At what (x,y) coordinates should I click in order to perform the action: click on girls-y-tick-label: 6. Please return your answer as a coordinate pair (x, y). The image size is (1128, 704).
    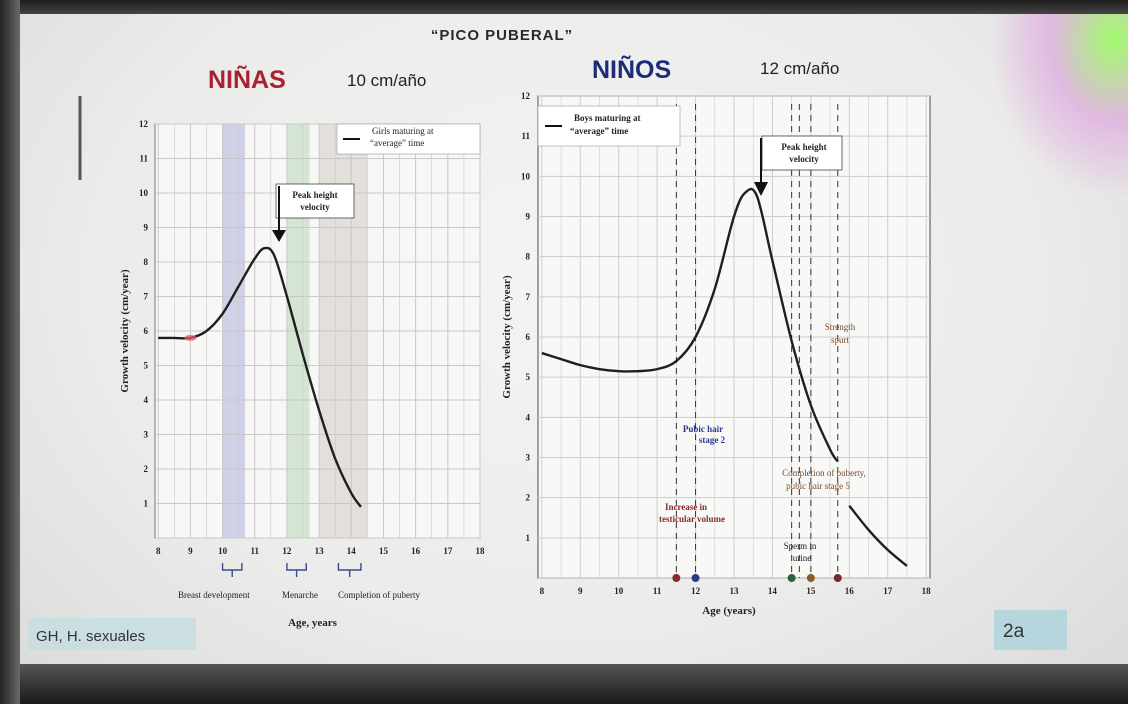
    Looking at the image, I should click on (146, 331).